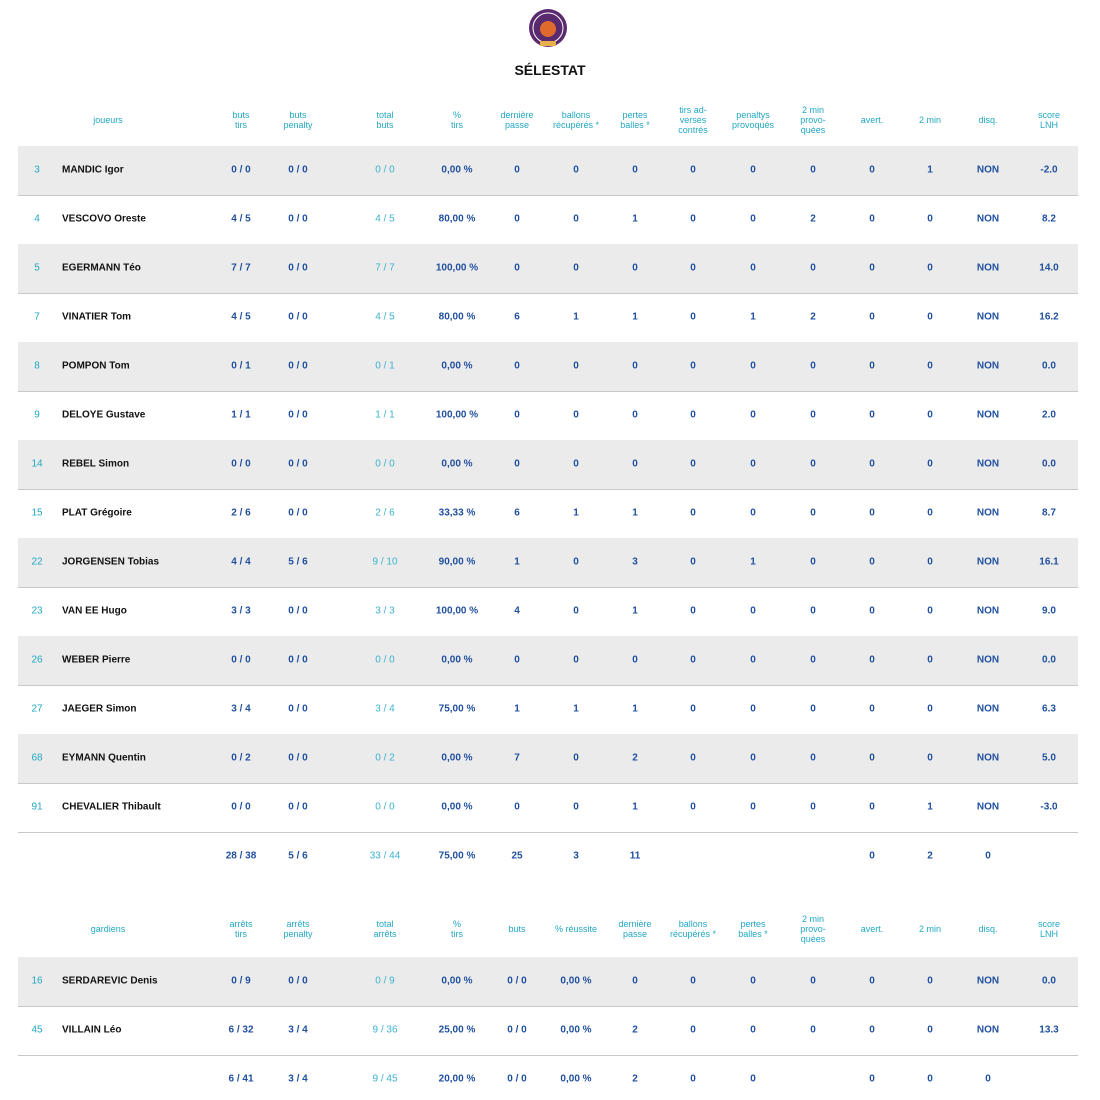  I want to click on stat-value: 5 / 6, so click(298, 562).